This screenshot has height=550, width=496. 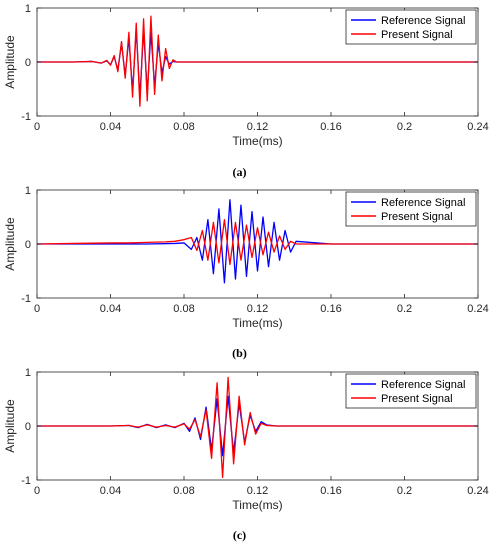 I want to click on panel-label: (a), so click(x=240, y=172).